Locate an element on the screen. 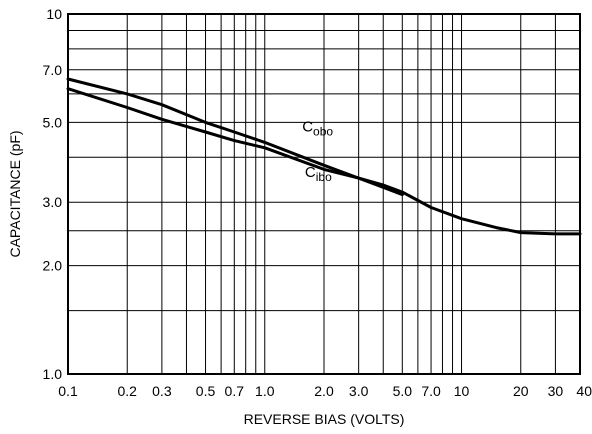  x-axis-title: REVERSE BIAS (VOLTS) is located at coordinates (324, 419).